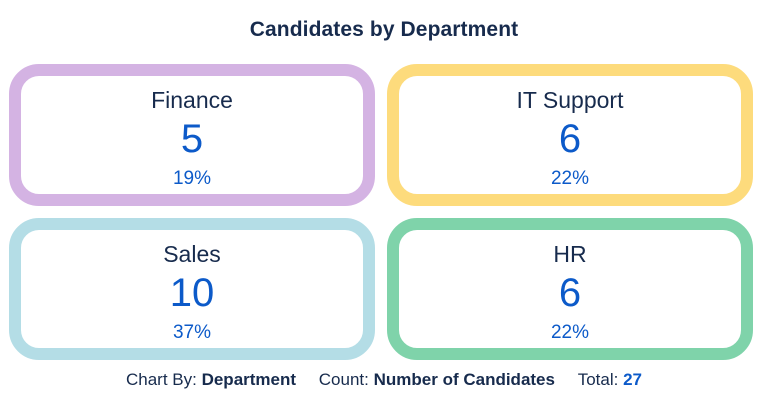 Image resolution: width=768 pixels, height=406 pixels. What do you see at coordinates (192, 254) in the screenshot?
I see `card-label: Sales` at bounding box center [192, 254].